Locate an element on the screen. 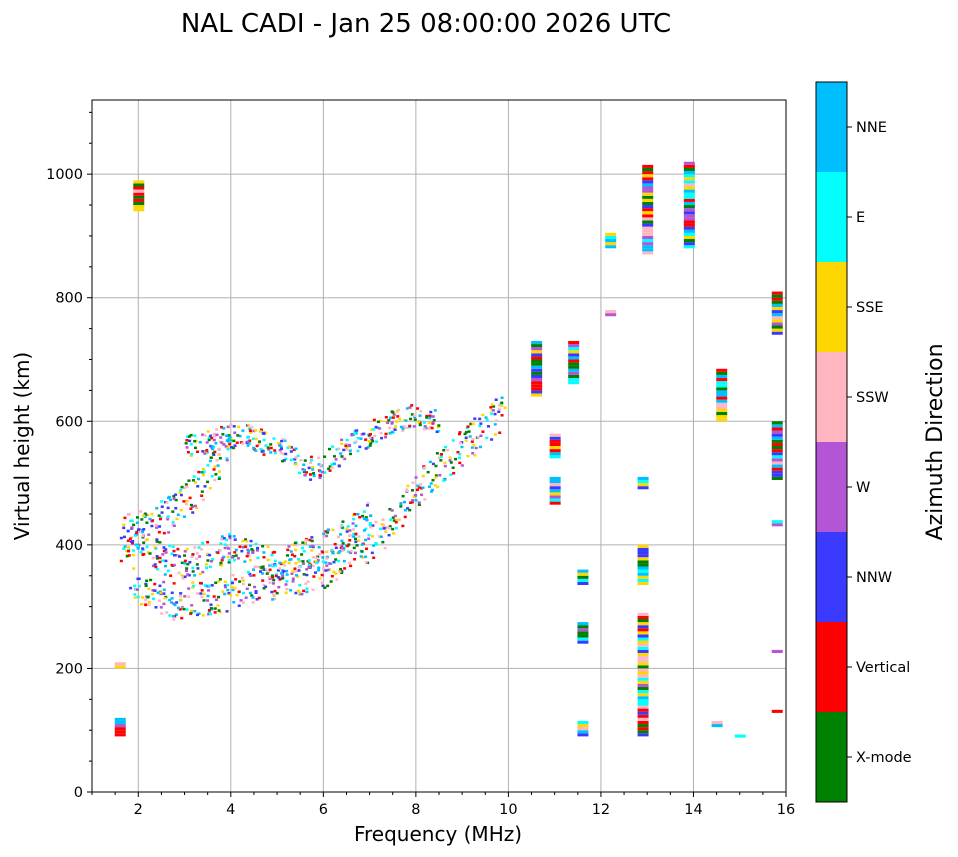  colorbar-tick-label: Vertical is located at coordinates (883, 668).